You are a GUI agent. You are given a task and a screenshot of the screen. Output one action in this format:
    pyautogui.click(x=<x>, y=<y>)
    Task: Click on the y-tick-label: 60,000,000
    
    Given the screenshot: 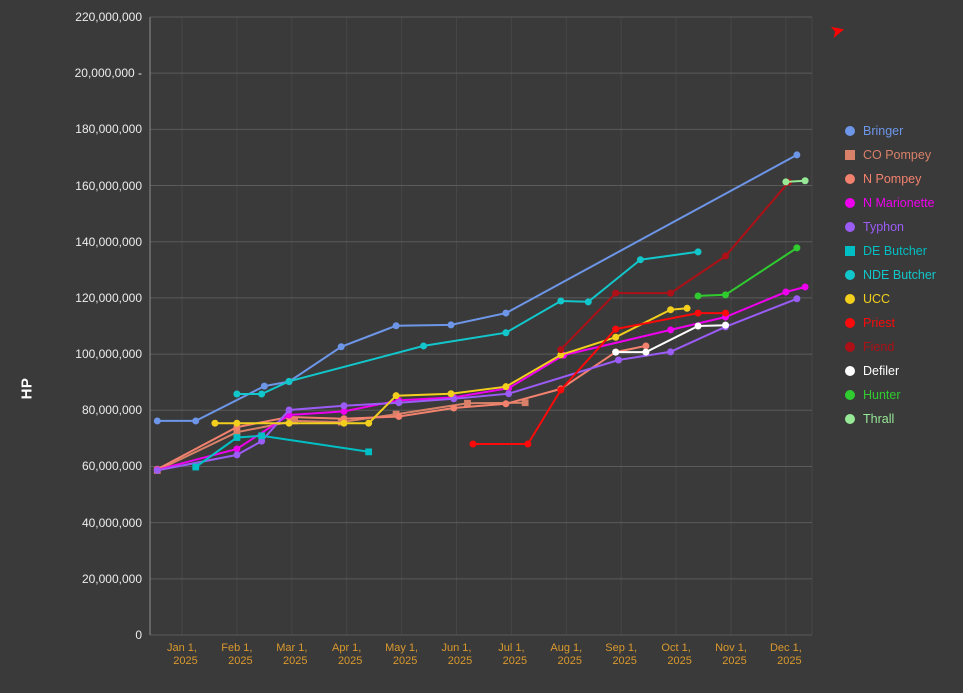 What is the action you would take?
    pyautogui.click(x=111, y=466)
    